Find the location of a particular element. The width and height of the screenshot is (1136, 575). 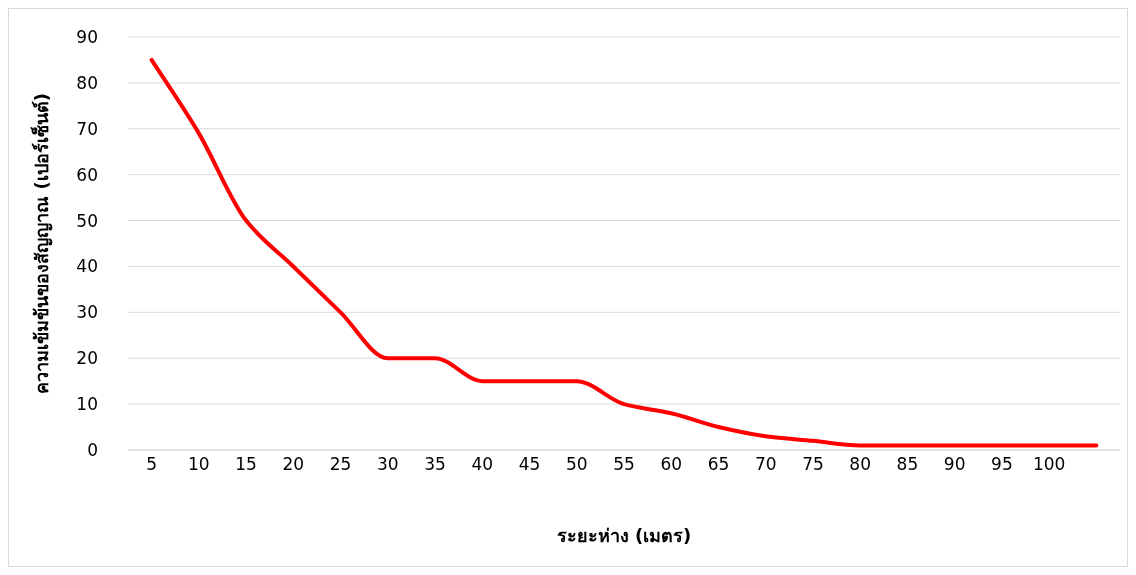

x-axis-title: ระยะห่าง (เมตร) is located at coordinates (624, 535).